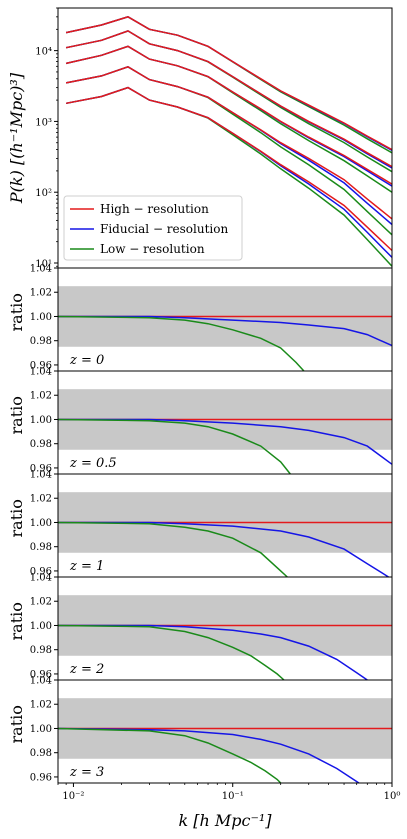 Image resolution: width=407 pixels, height=839 pixels. I want to click on redshift-label: z = 3, so click(86, 772).